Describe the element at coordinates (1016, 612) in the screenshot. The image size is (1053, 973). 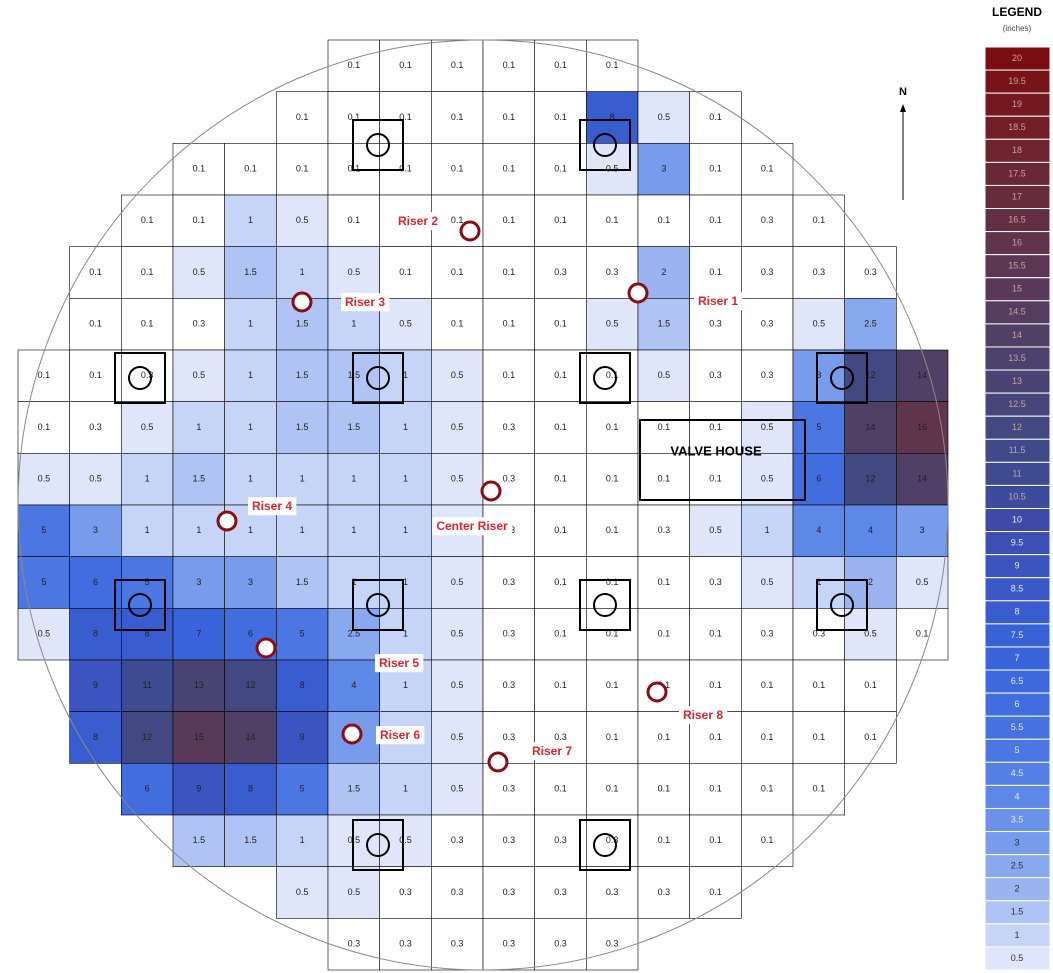
I see `legend-label: 8` at that location.